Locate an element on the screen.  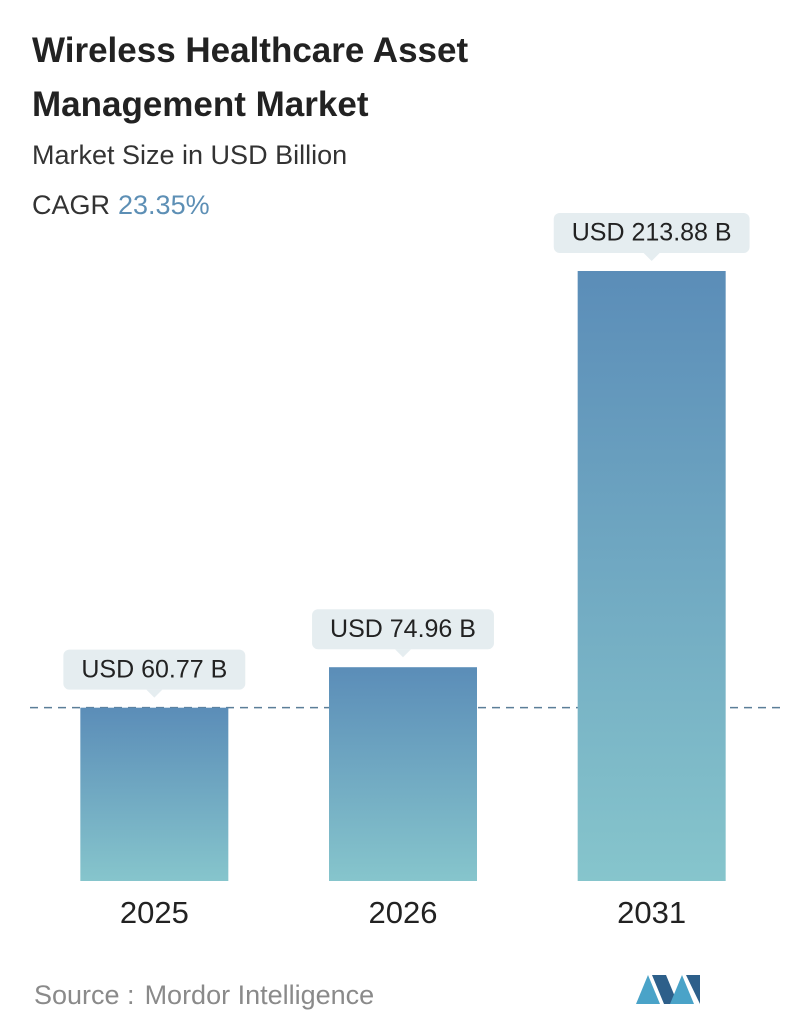
x-tick-label: 2031 is located at coordinates (651, 912).